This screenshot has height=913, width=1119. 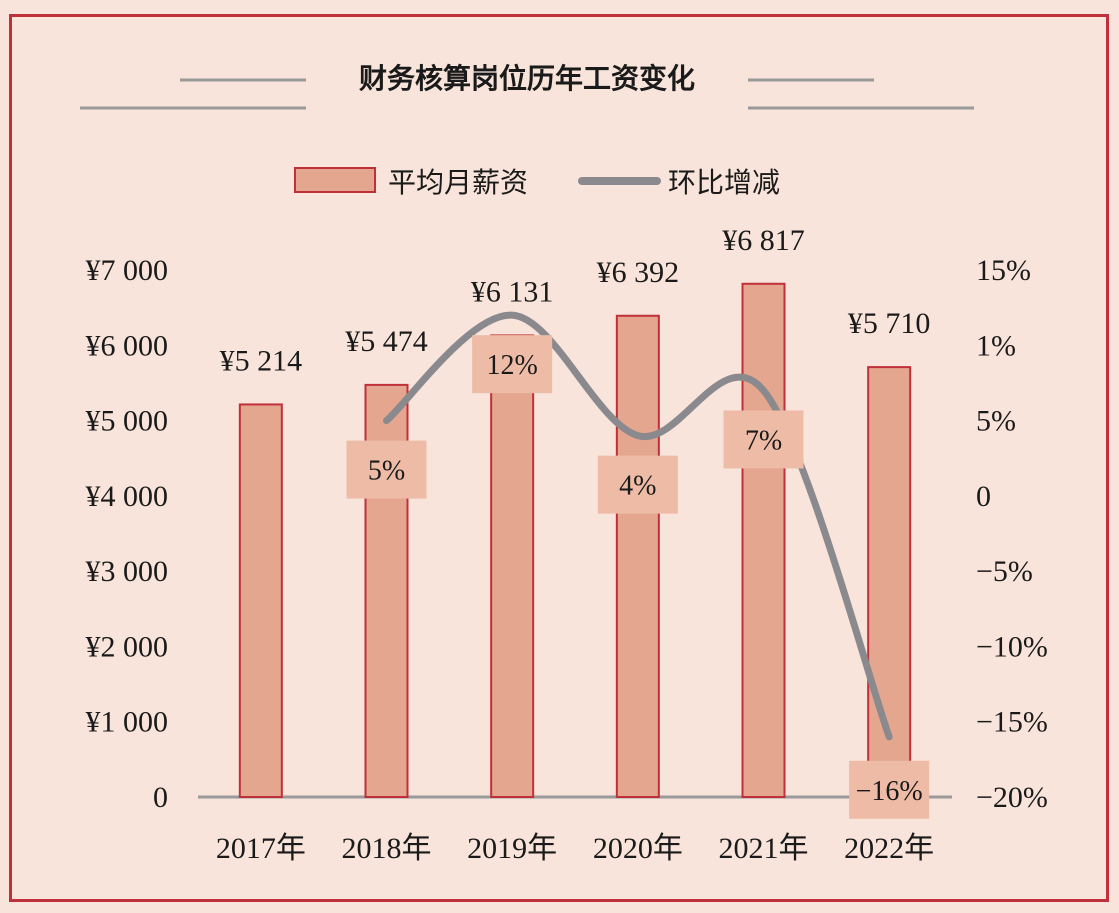 What do you see at coordinates (889, 323) in the screenshot?
I see `bar-data-label: ¥5 710` at bounding box center [889, 323].